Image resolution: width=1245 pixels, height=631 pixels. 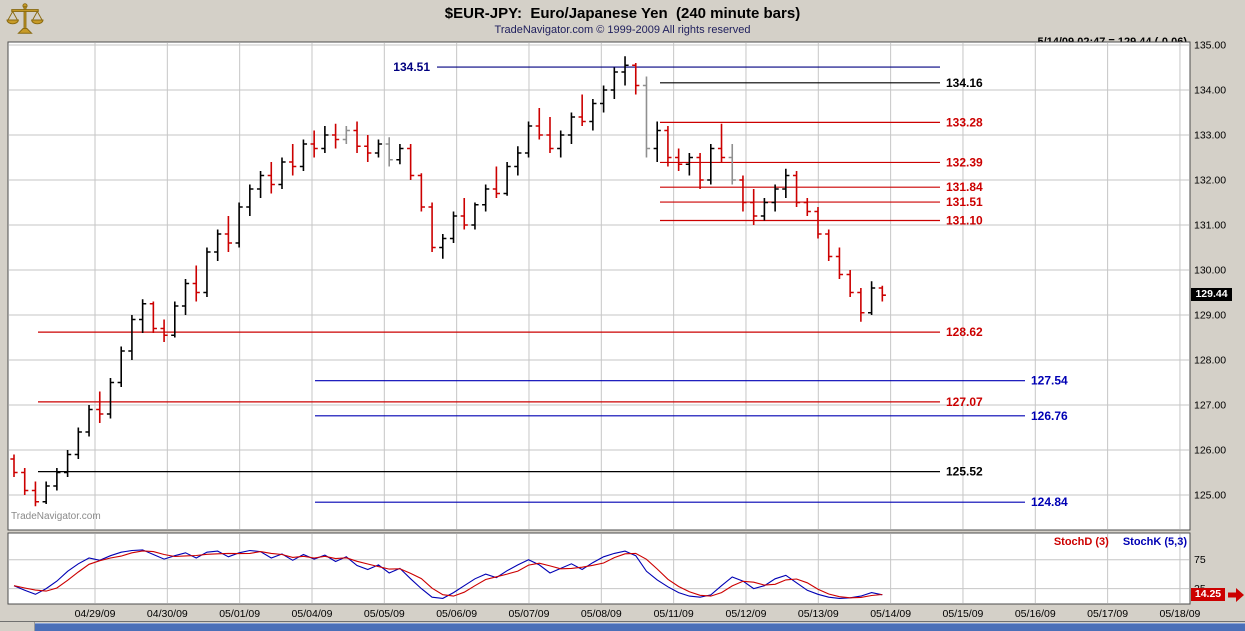 I want to click on price-level-label: 125.52, so click(x=964, y=472).